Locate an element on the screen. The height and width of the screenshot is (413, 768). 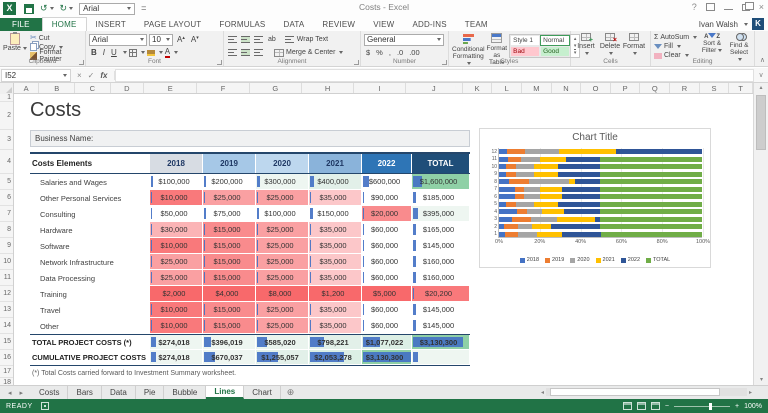
ribbon-tab-formulas: FORMULAS is located at coordinates (242, 24).